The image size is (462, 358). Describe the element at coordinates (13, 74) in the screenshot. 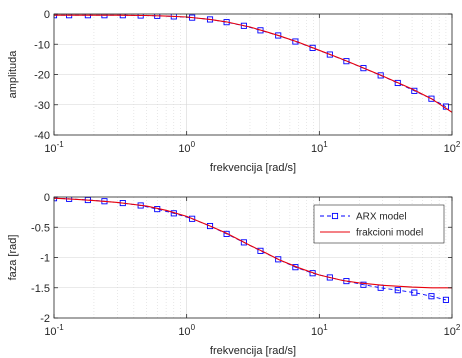

I see `y-axis-label: amplituda` at that location.